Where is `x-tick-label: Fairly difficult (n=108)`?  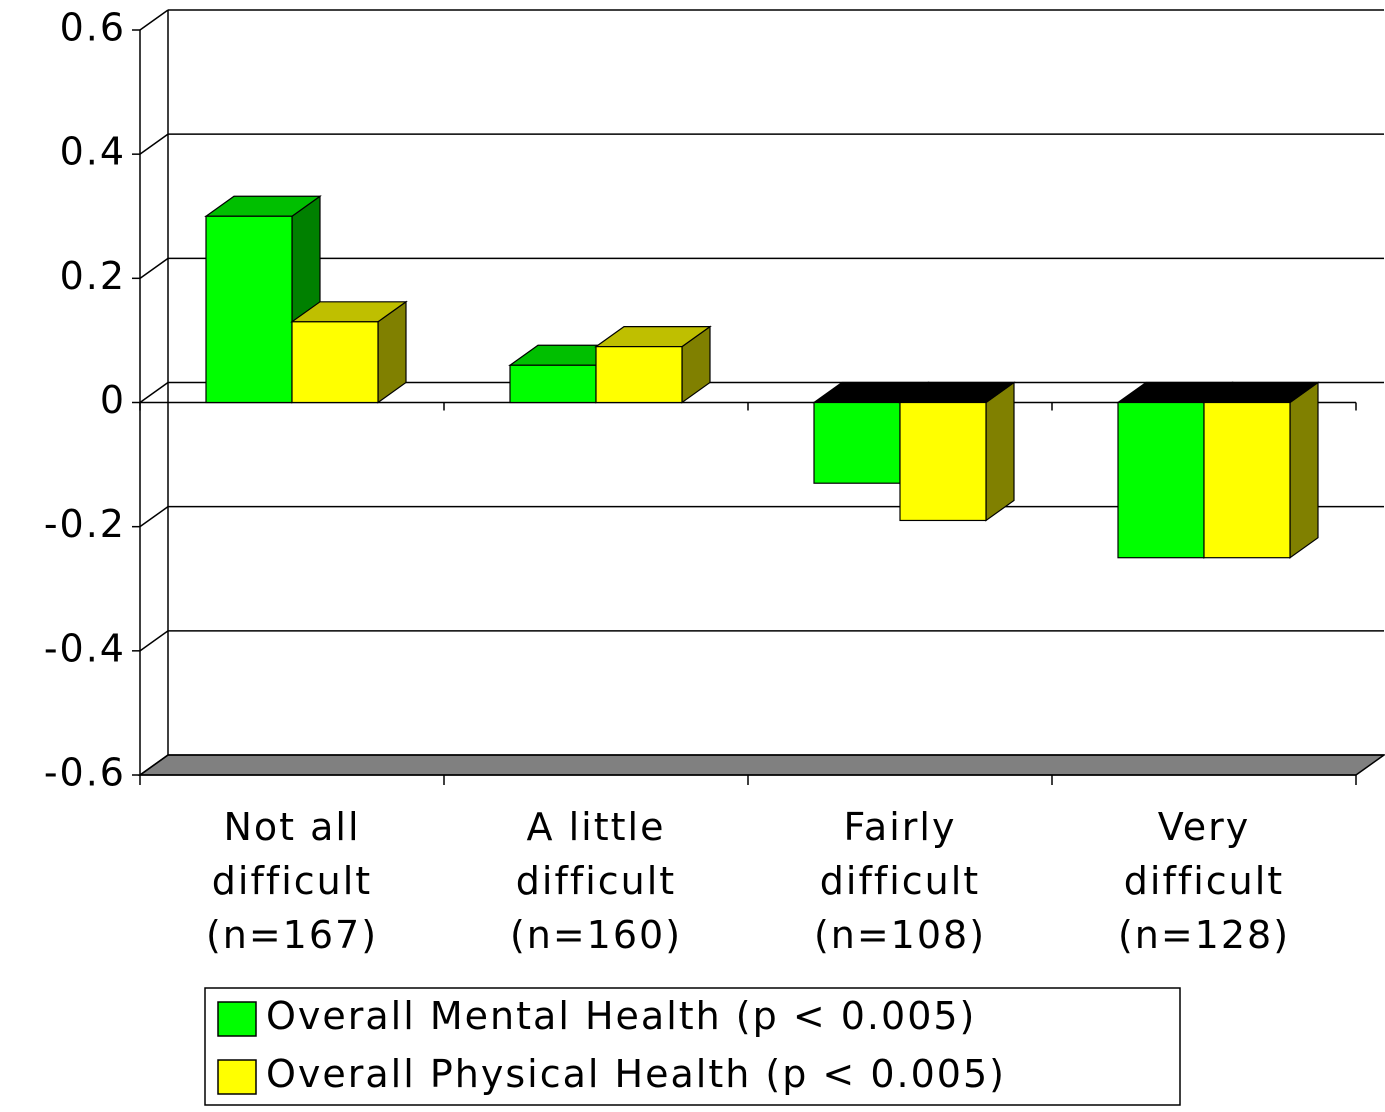 x-tick-label: Fairly difficult (n=108) is located at coordinates (900, 881).